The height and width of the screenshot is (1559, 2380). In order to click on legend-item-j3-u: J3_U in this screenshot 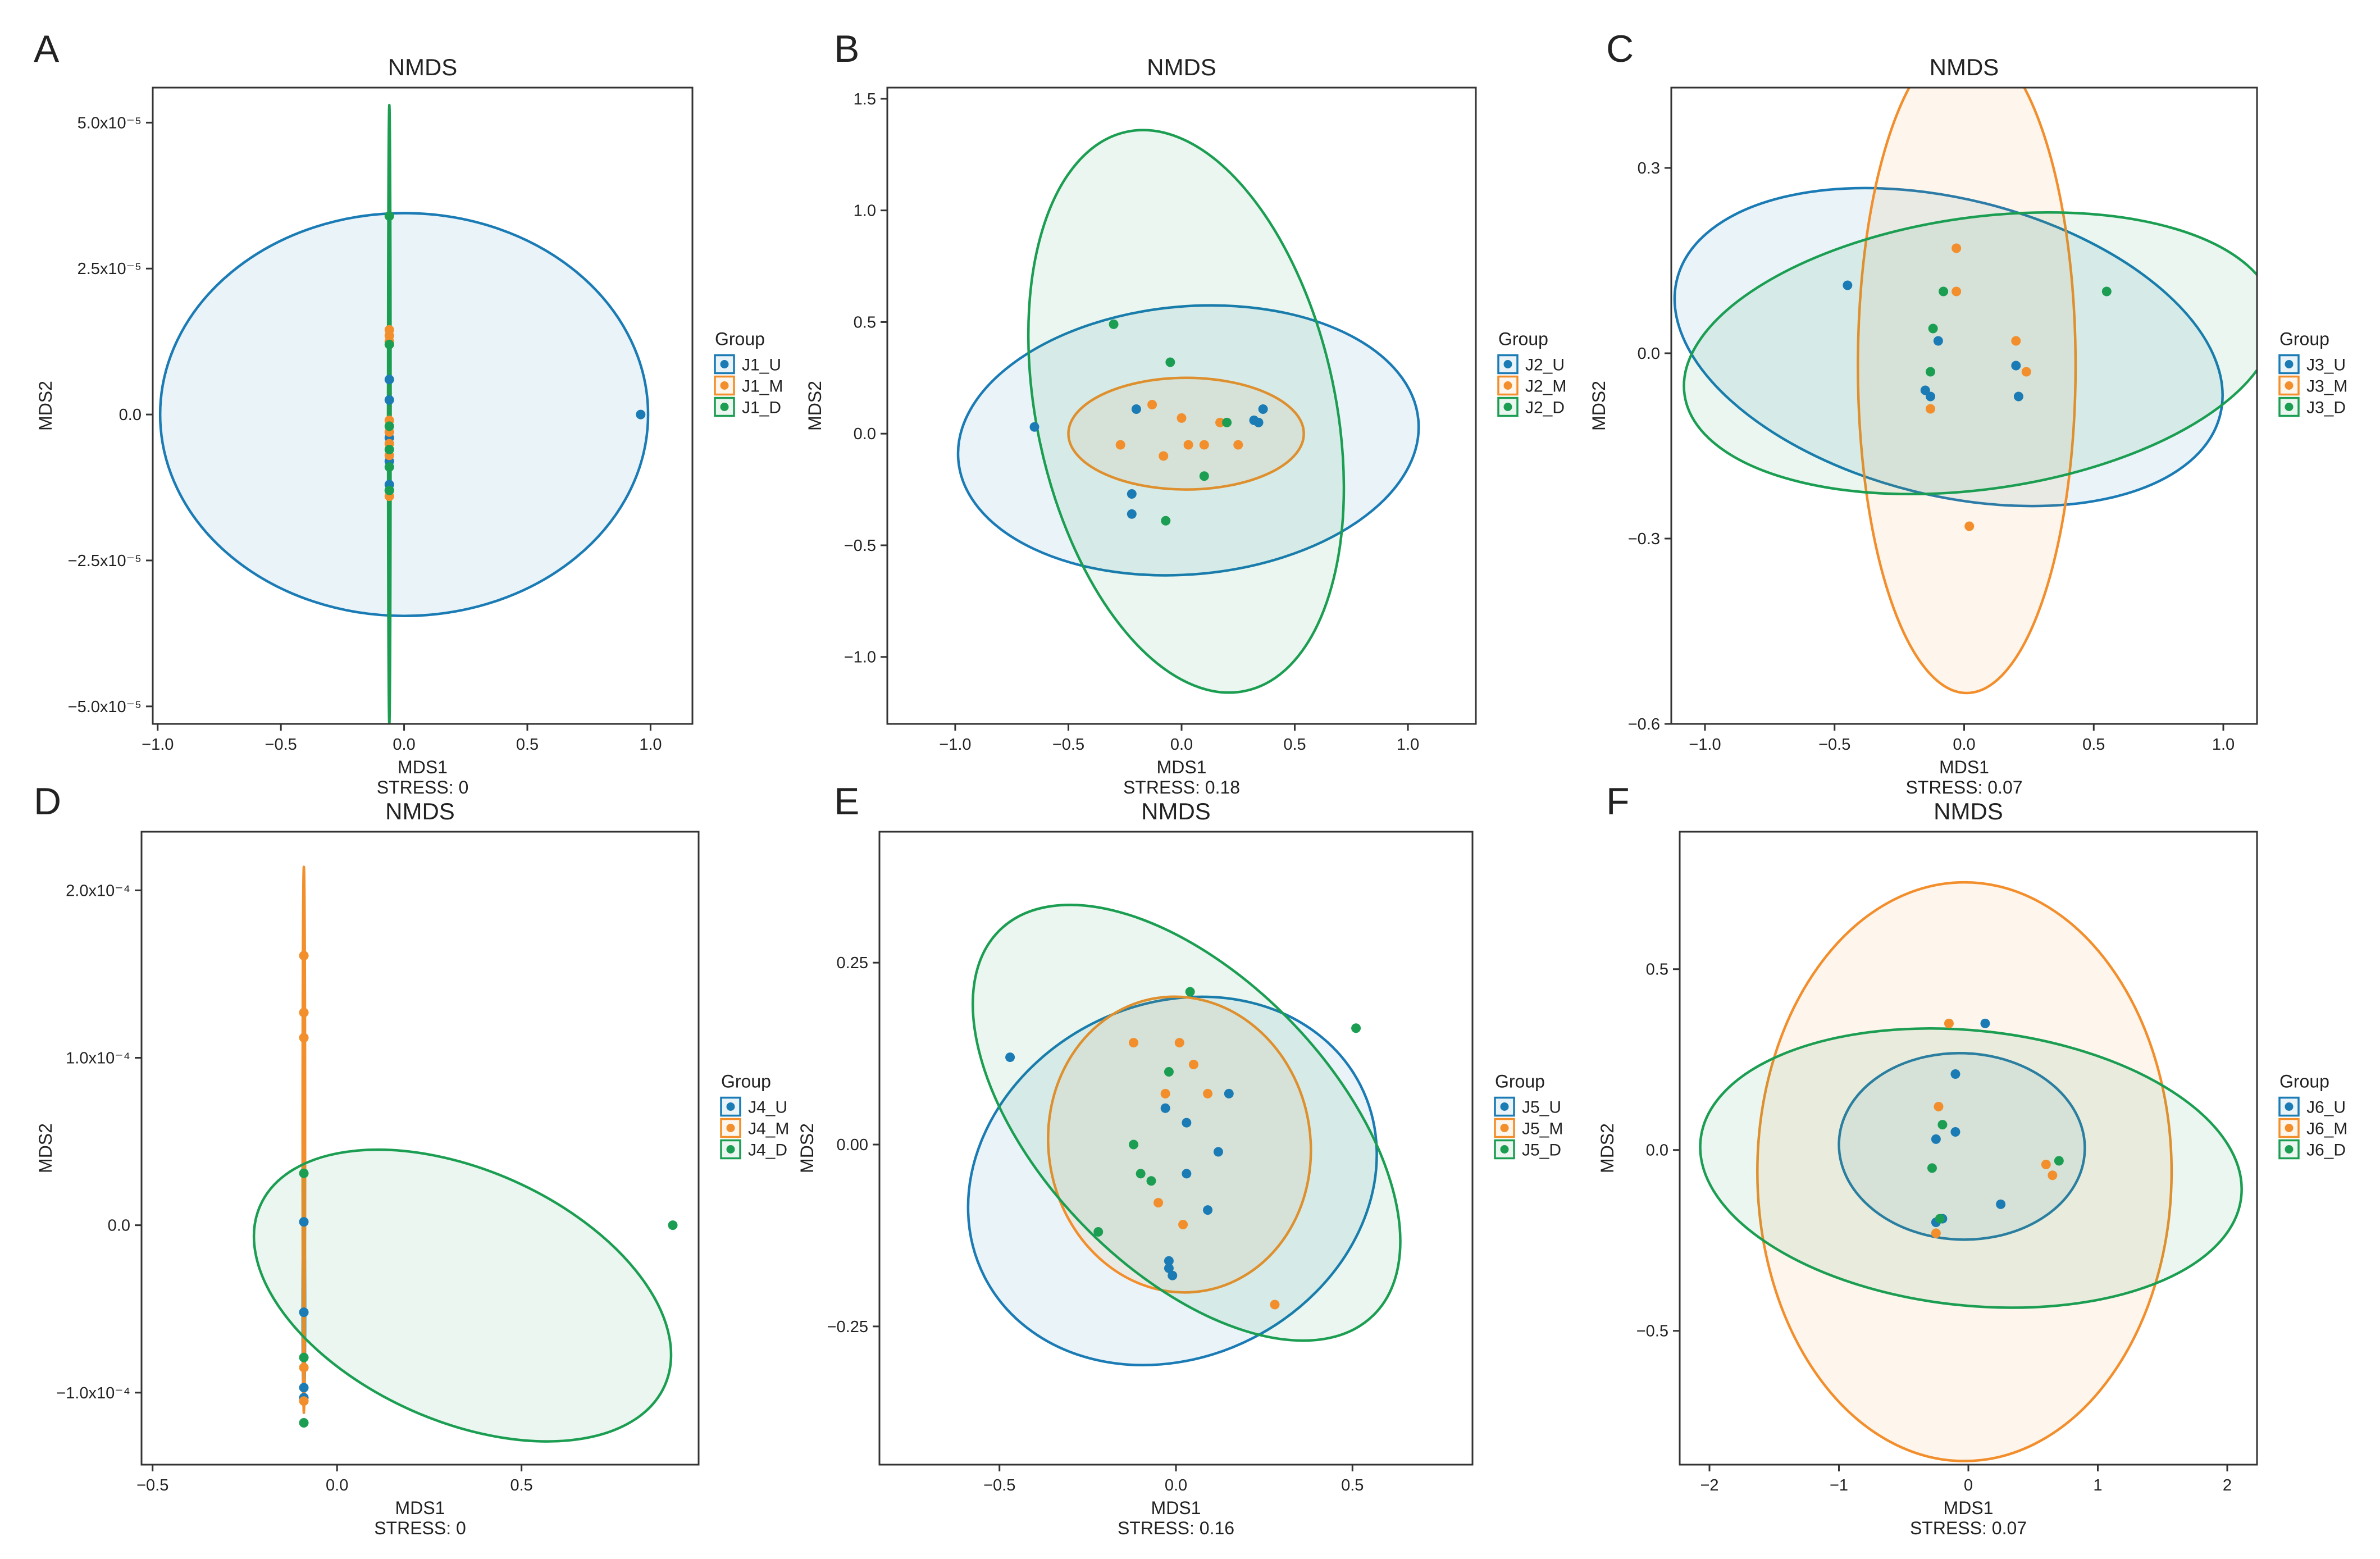, I will do `click(2312, 364)`.